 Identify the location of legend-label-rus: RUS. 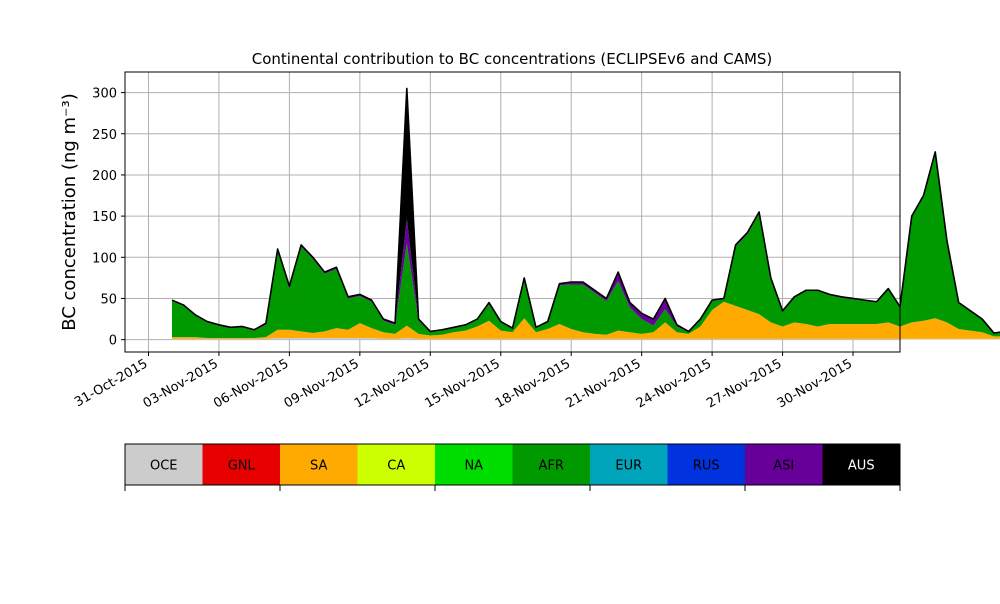
(706, 466).